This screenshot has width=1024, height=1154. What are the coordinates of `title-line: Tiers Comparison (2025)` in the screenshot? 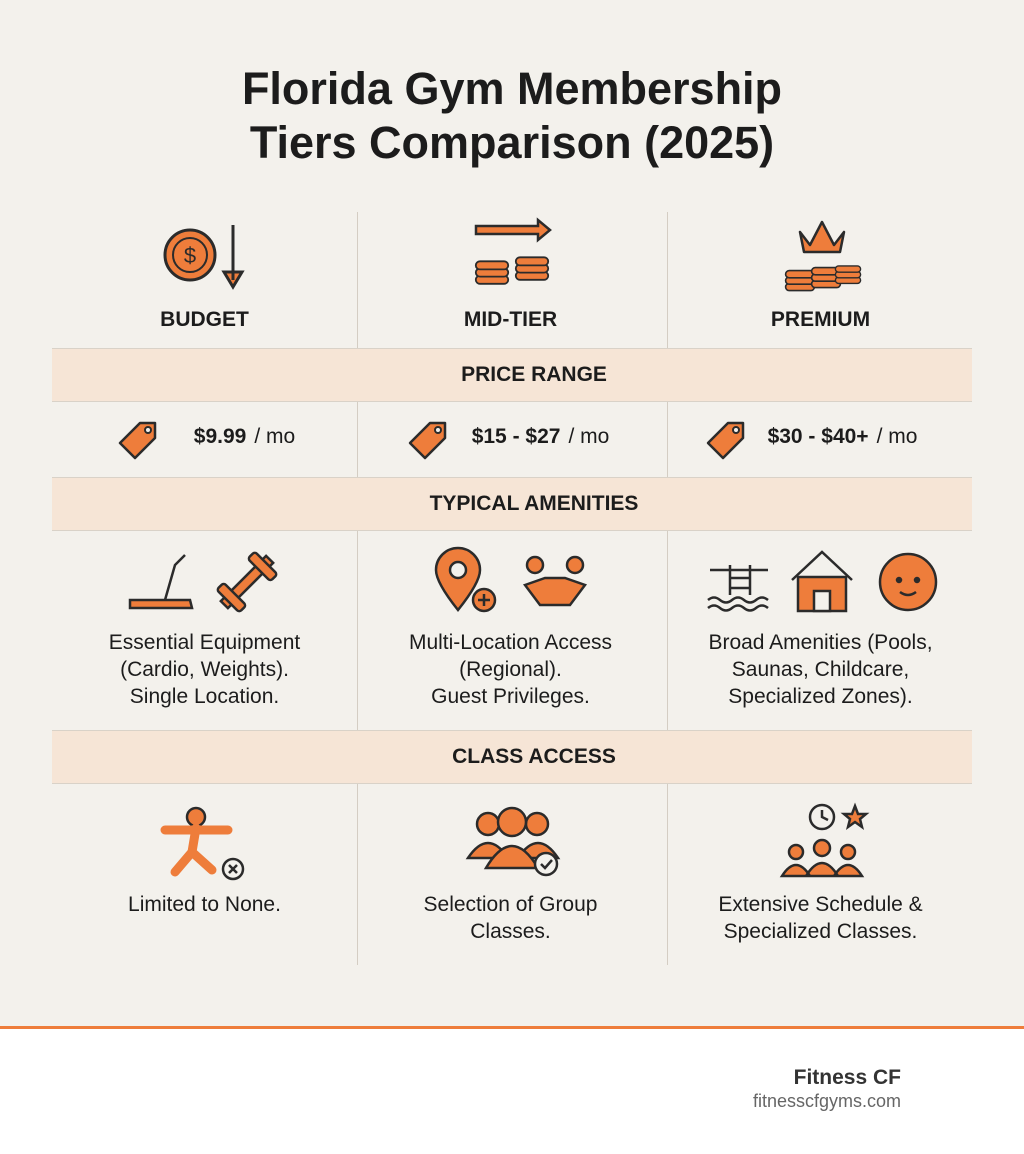 It's located at (512, 142).